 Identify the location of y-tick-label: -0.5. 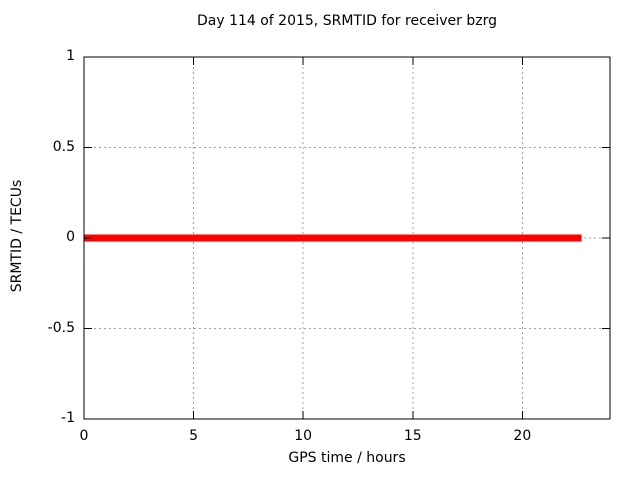
(61, 327).